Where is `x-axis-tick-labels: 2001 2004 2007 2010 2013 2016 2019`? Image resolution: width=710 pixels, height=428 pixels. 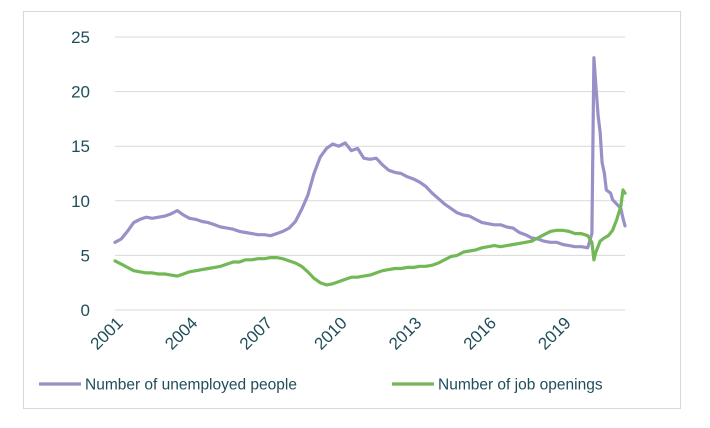
x-axis-tick-labels: 2001 2004 2007 2010 2013 2016 2019 is located at coordinates (331, 333).